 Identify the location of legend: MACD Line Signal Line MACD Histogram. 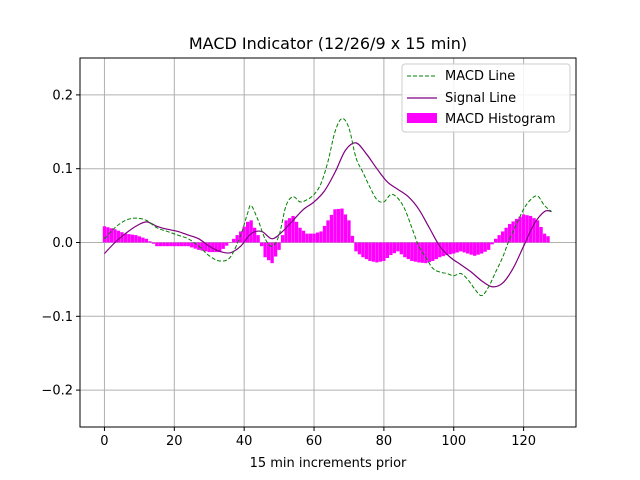
(486, 98).